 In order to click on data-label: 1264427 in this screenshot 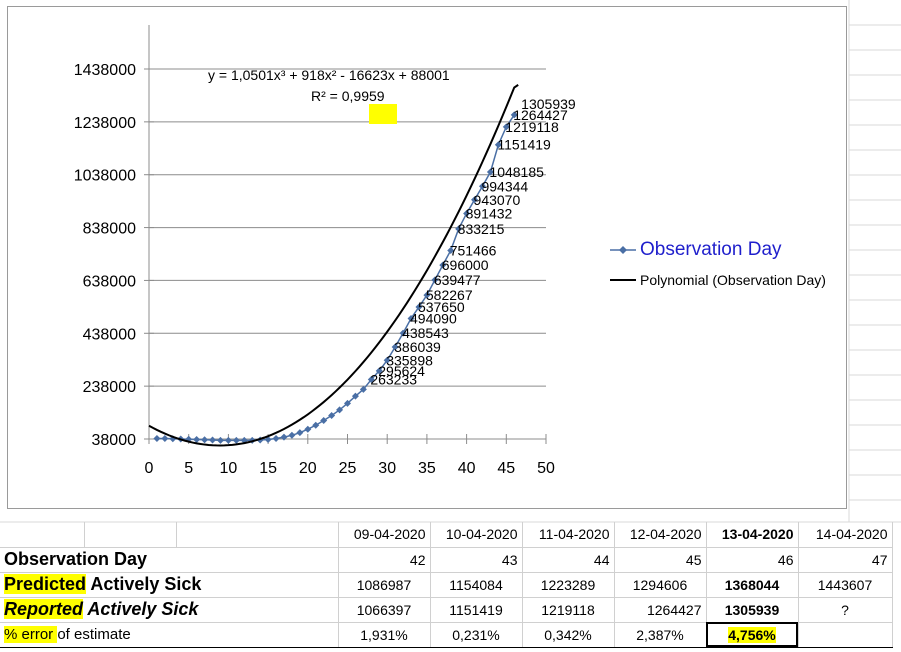, I will do `click(540, 115)`.